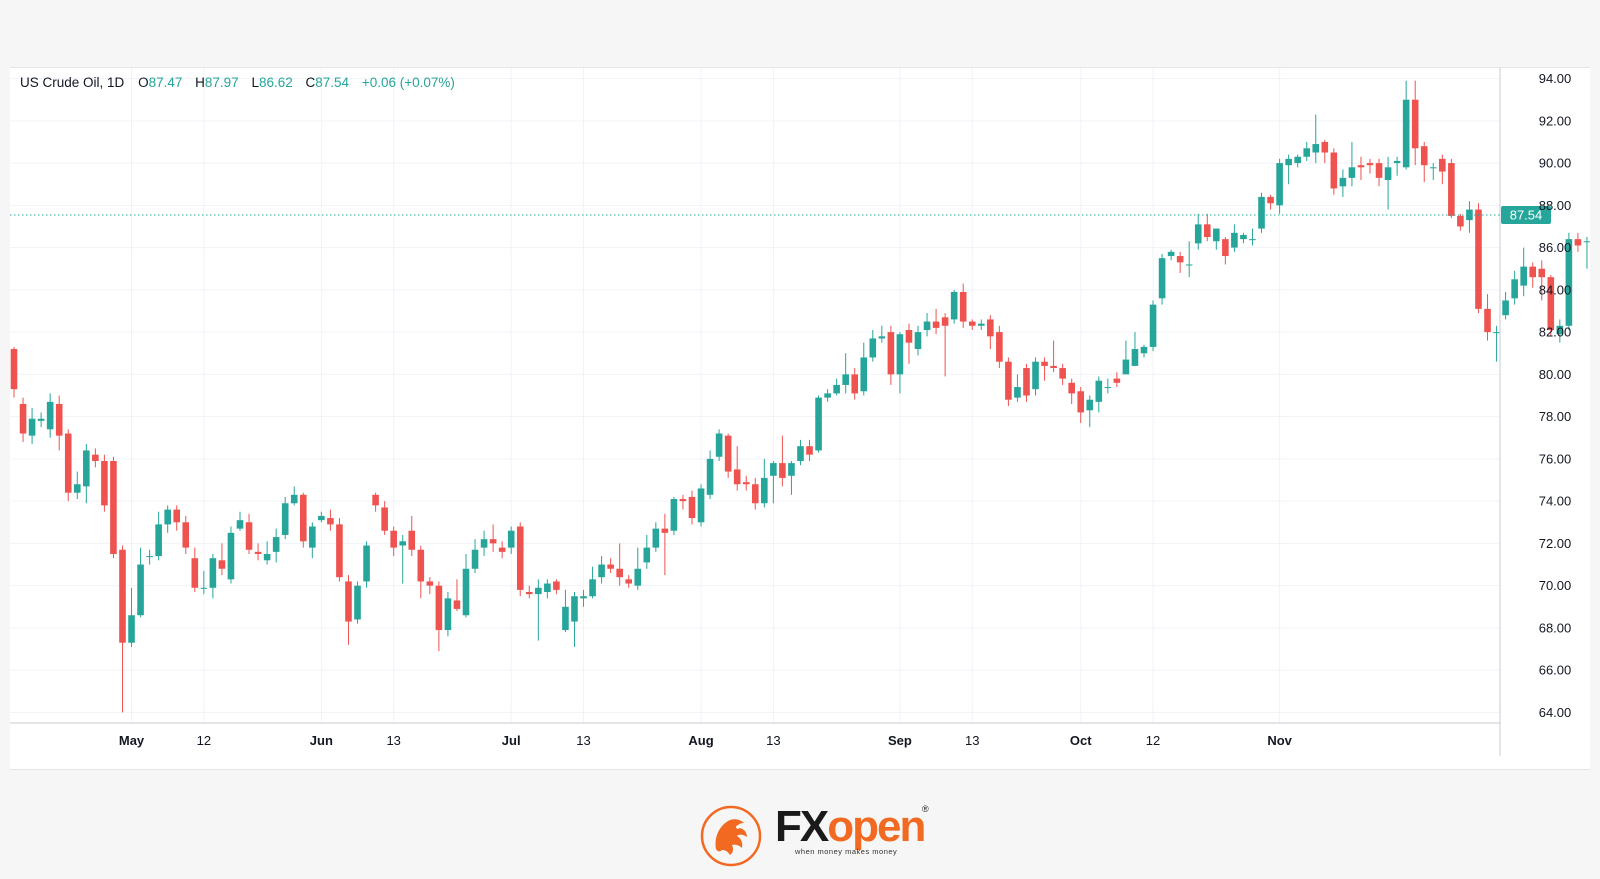 This screenshot has width=1600, height=879. I want to click on price-tick-label: 84.00, so click(1555, 289).